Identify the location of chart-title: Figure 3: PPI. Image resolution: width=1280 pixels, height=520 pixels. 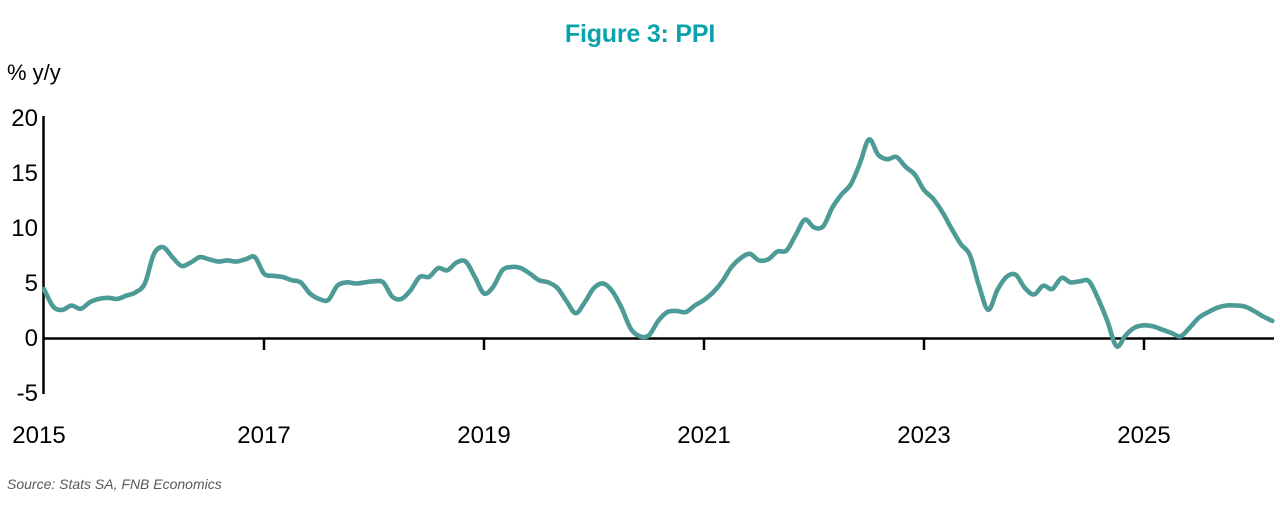
(640, 34).